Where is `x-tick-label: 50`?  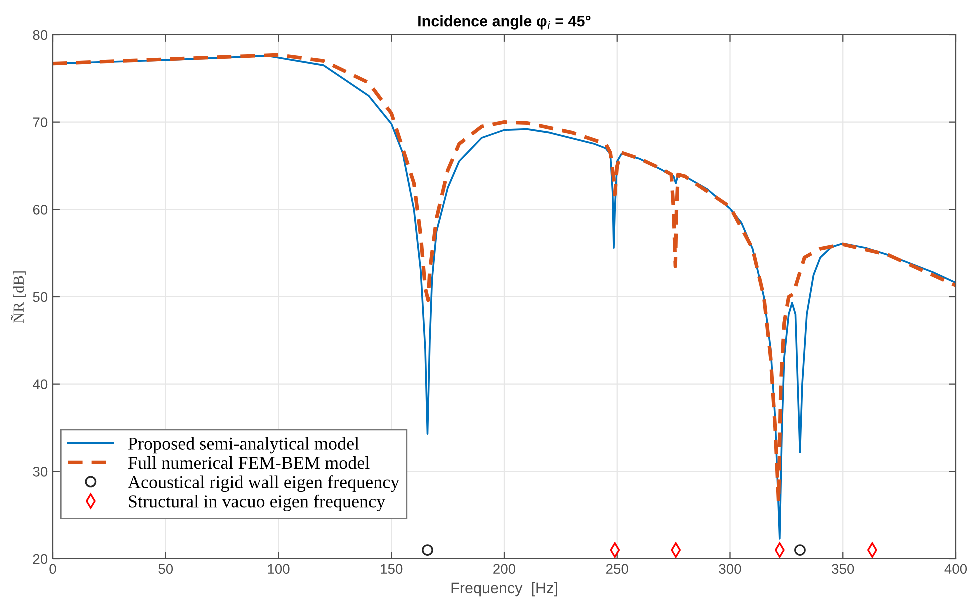 x-tick-label: 50 is located at coordinates (166, 569).